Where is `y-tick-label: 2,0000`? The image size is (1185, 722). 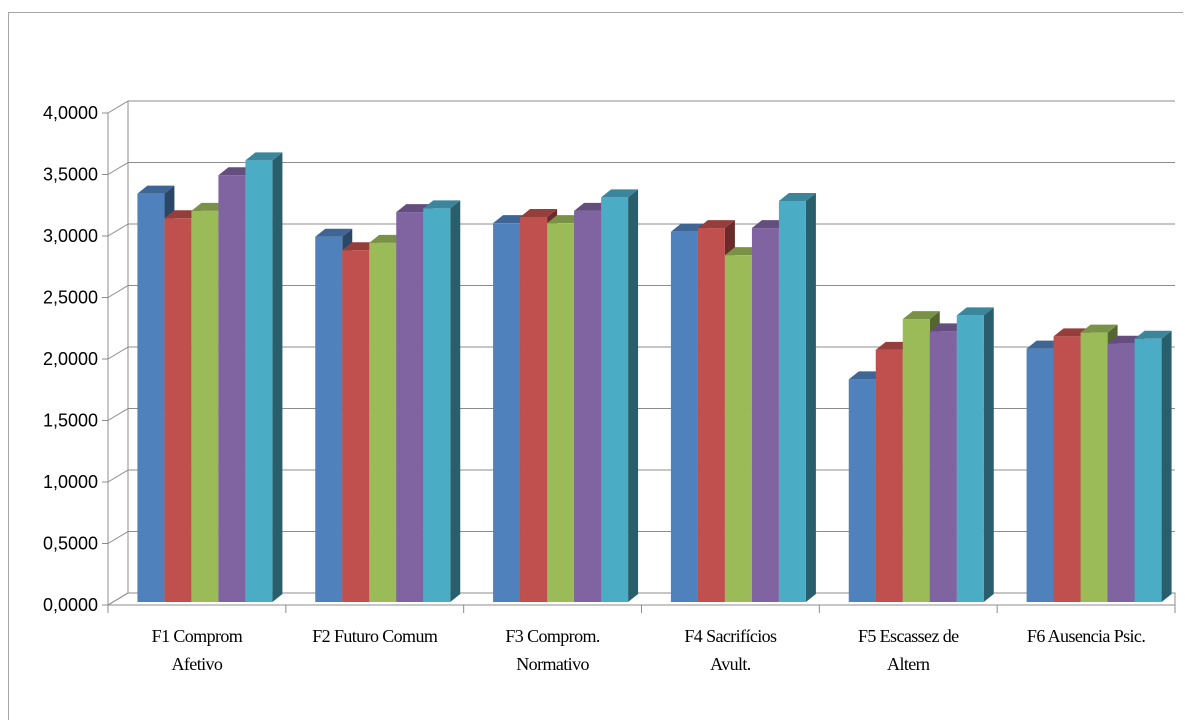
y-tick-label: 2,0000 is located at coordinates (70, 359).